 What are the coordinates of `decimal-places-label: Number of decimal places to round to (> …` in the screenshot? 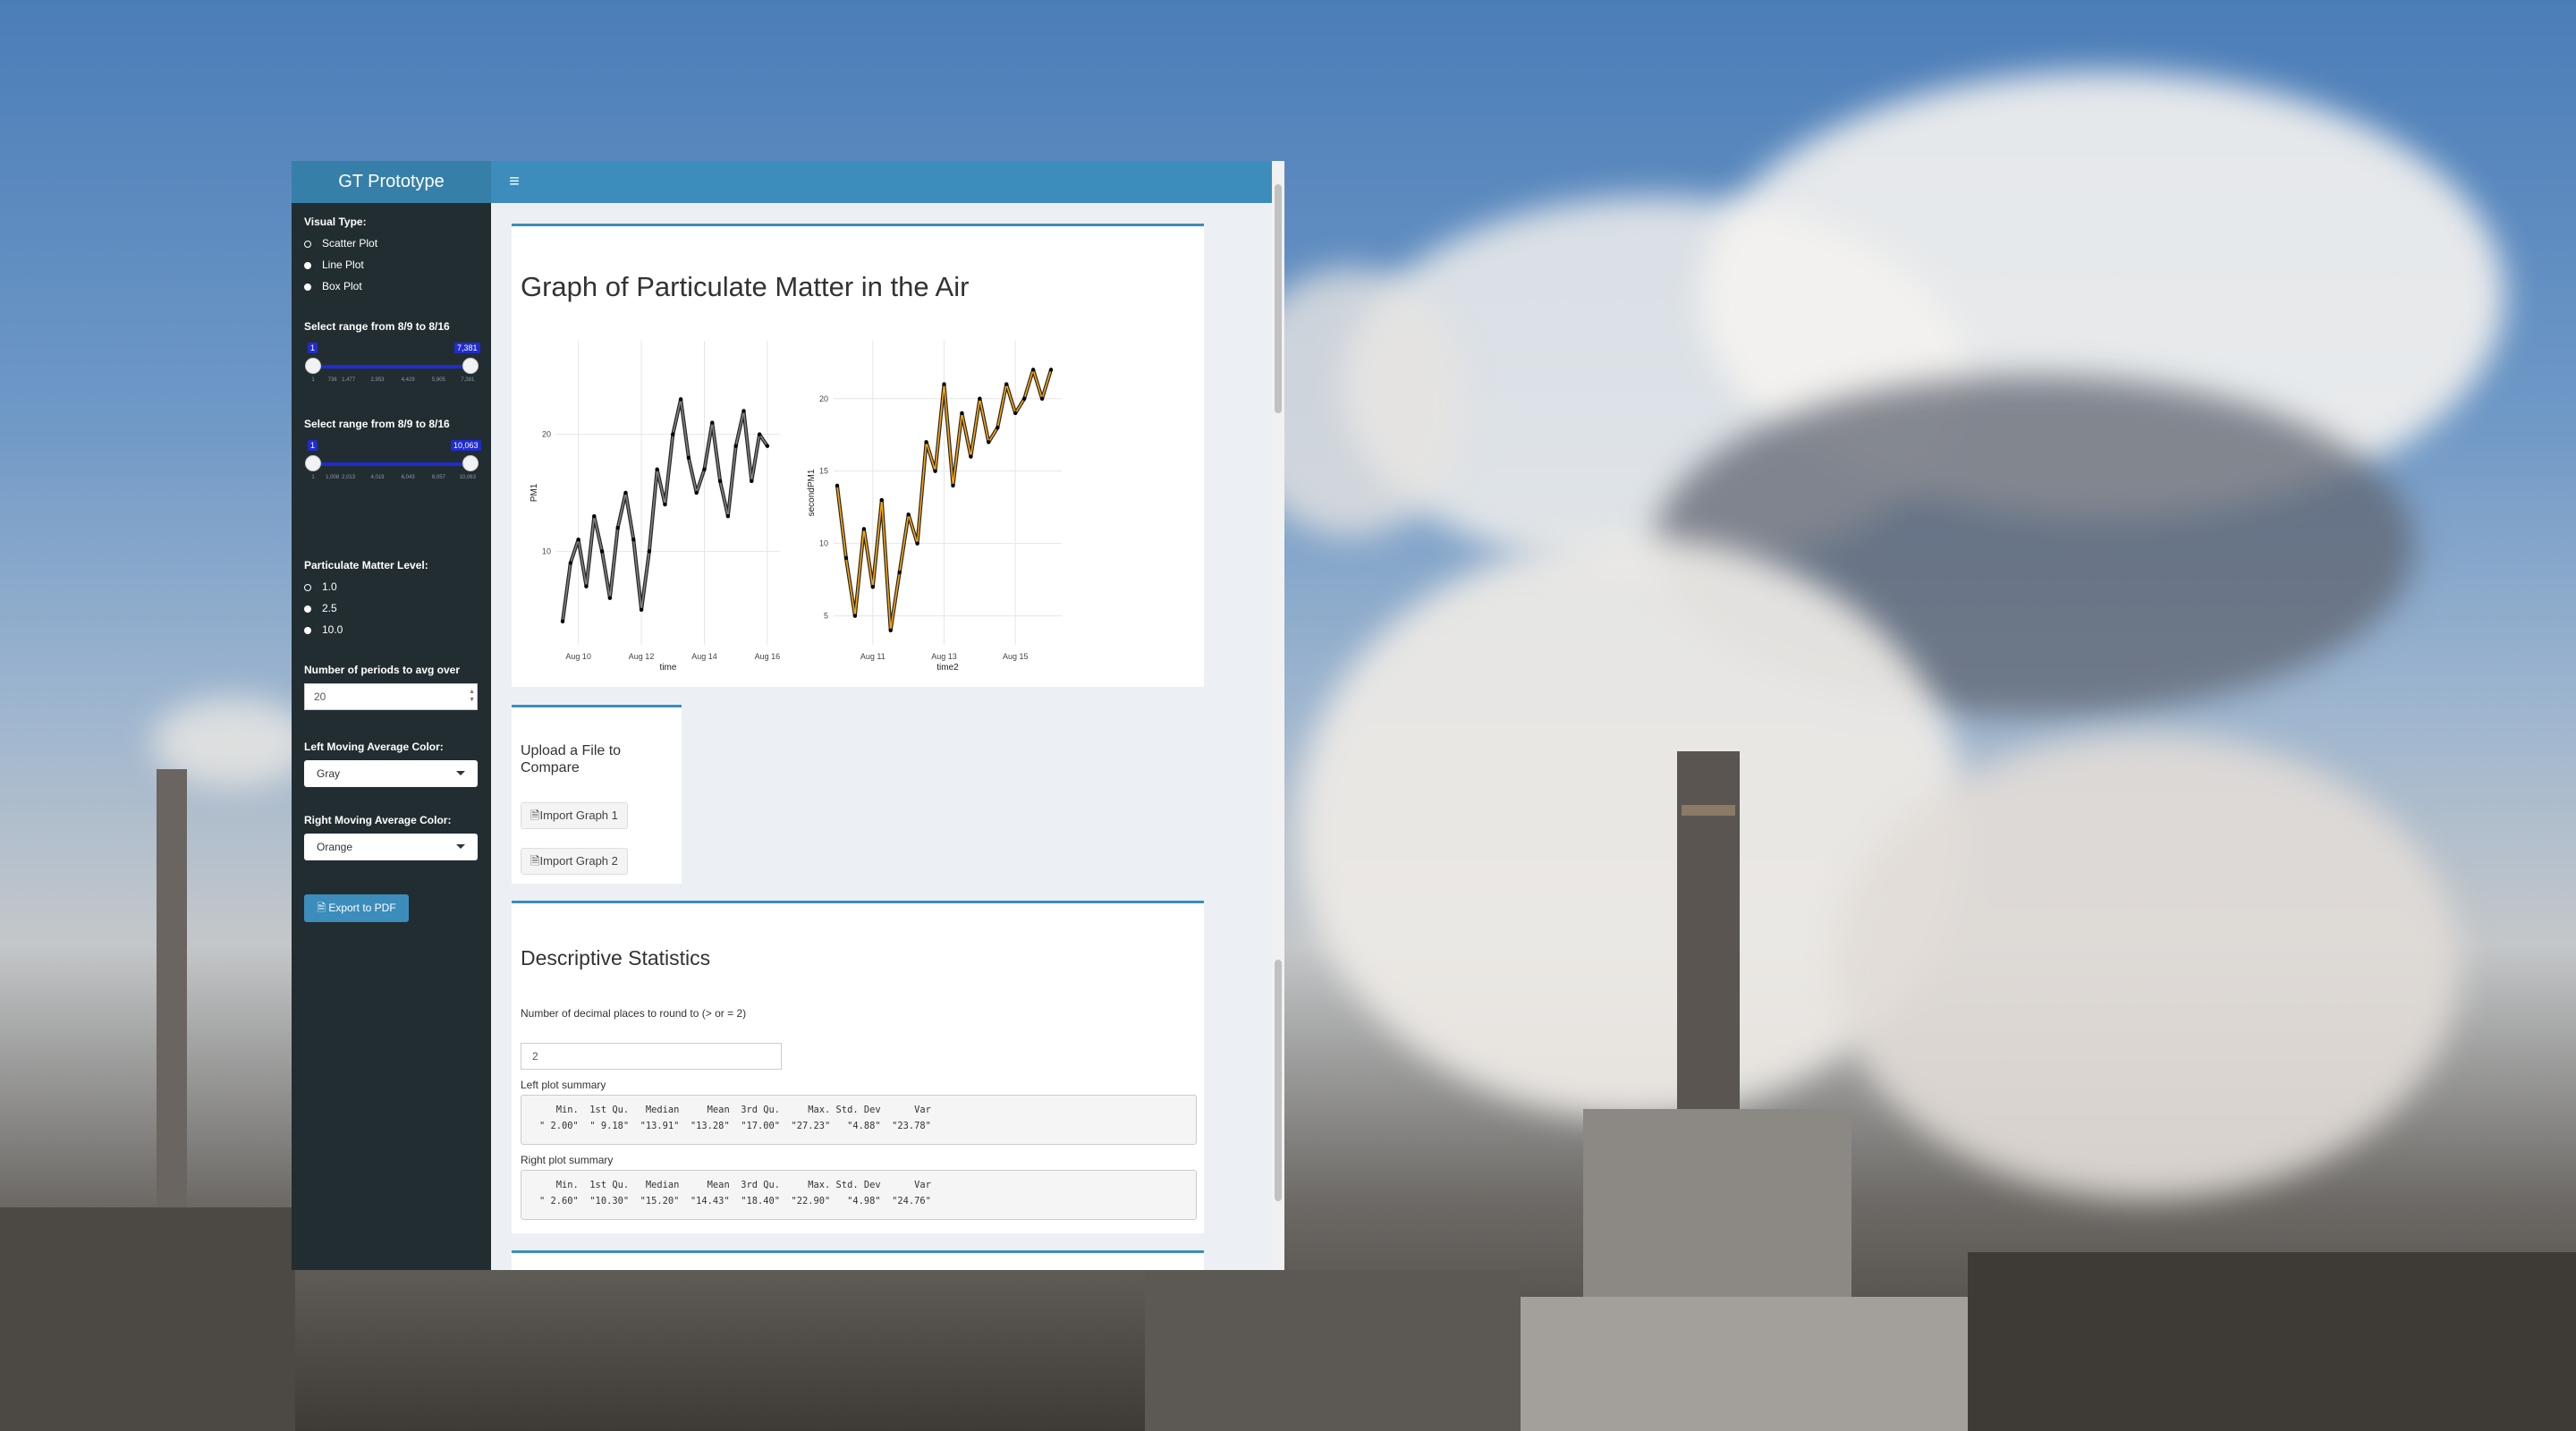 It's located at (634, 1014).